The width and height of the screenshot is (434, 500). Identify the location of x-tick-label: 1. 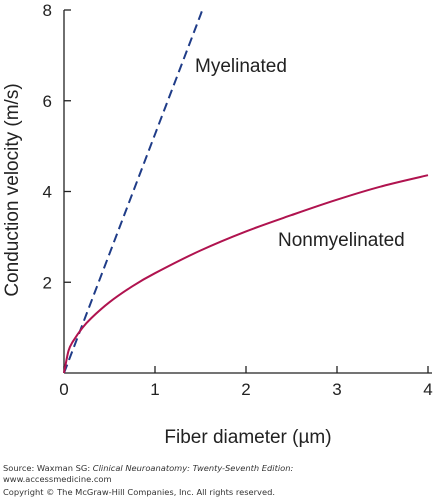
(154, 389).